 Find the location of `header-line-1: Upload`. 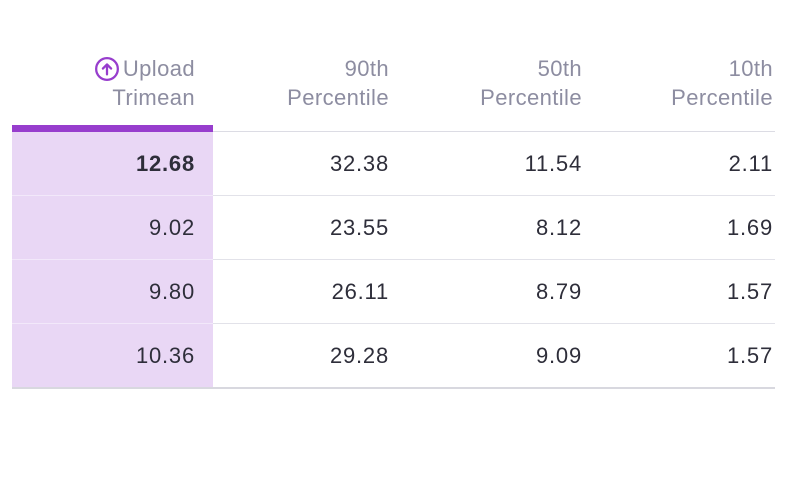

header-line-1: Upload is located at coordinates (103, 68).